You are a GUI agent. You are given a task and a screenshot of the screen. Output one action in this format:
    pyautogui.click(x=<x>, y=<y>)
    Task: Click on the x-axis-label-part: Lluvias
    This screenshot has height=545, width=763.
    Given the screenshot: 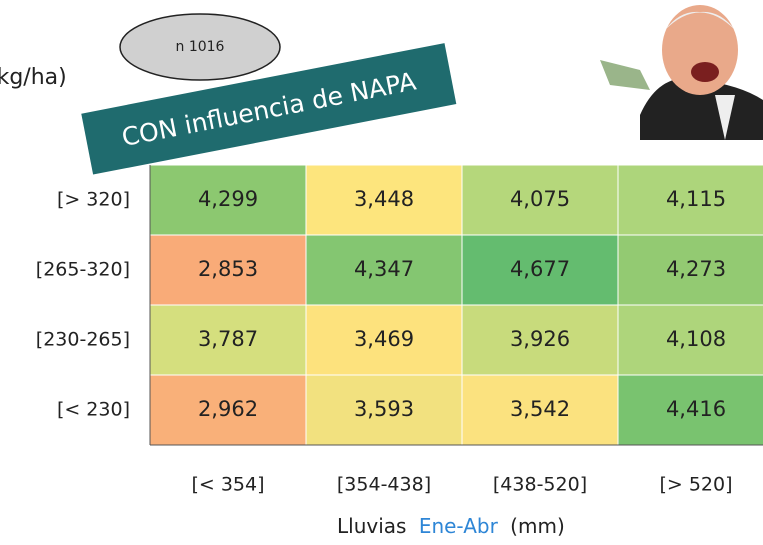 What is the action you would take?
    pyautogui.click(x=371, y=526)
    